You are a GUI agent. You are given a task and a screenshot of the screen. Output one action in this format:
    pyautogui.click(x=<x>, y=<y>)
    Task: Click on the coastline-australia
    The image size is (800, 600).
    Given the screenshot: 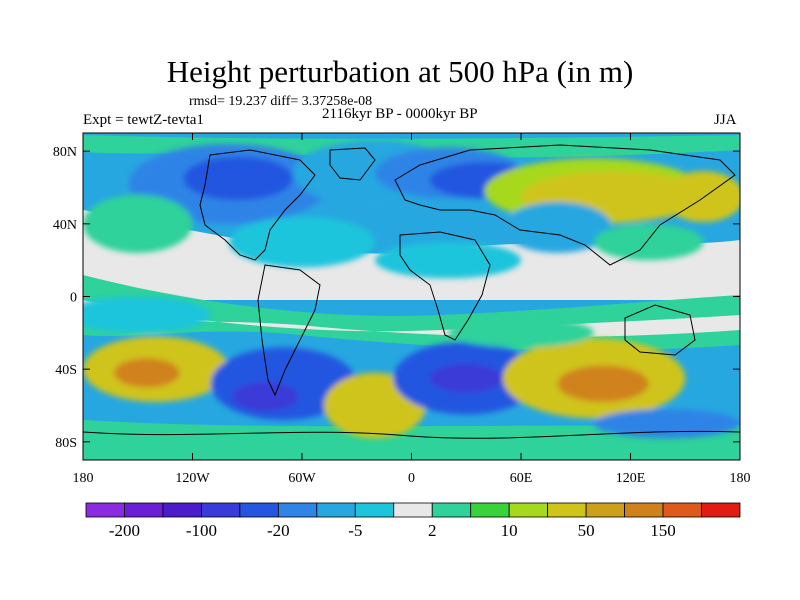 What is the action you would take?
    pyautogui.click(x=660, y=330)
    